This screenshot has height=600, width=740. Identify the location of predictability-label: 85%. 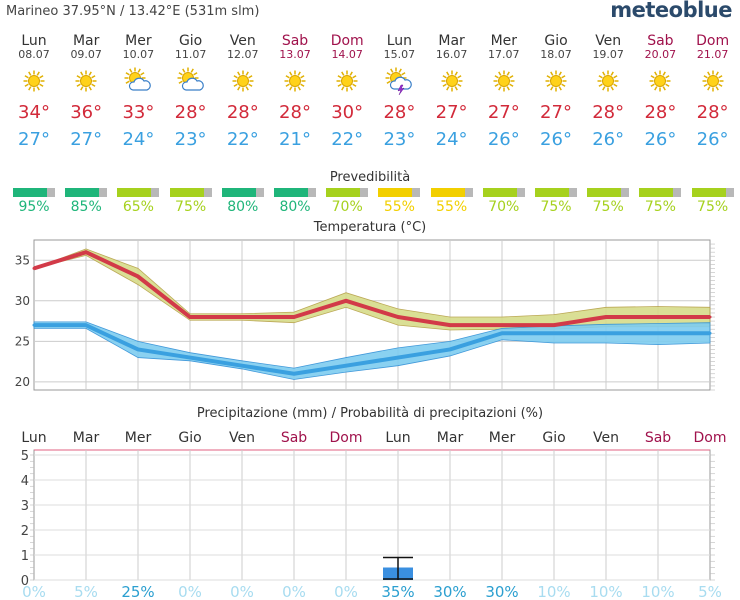
(86, 207).